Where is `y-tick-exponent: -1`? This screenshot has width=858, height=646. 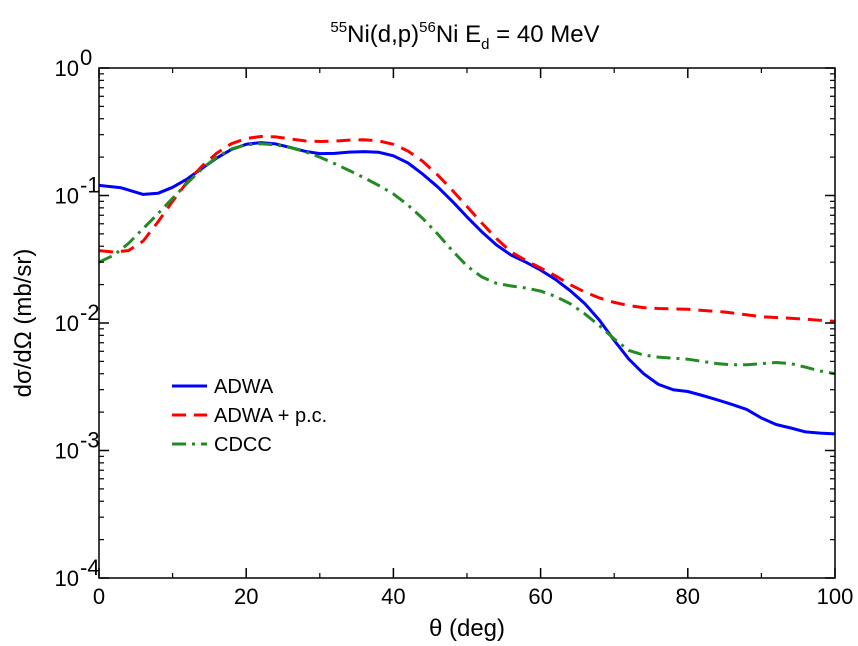 y-tick-exponent: -1 is located at coordinates (90, 185).